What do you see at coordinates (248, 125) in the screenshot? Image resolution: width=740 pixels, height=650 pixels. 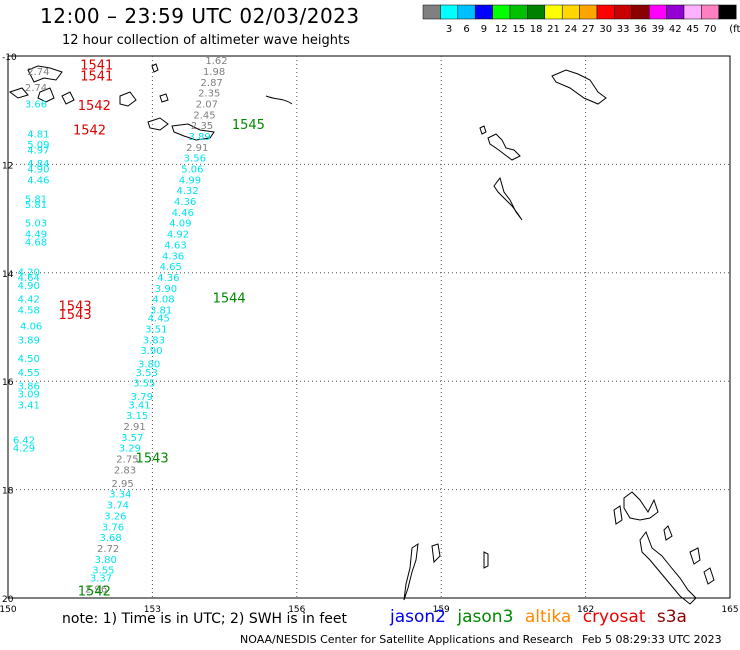 I see `pass-number-label: 1545` at bounding box center [248, 125].